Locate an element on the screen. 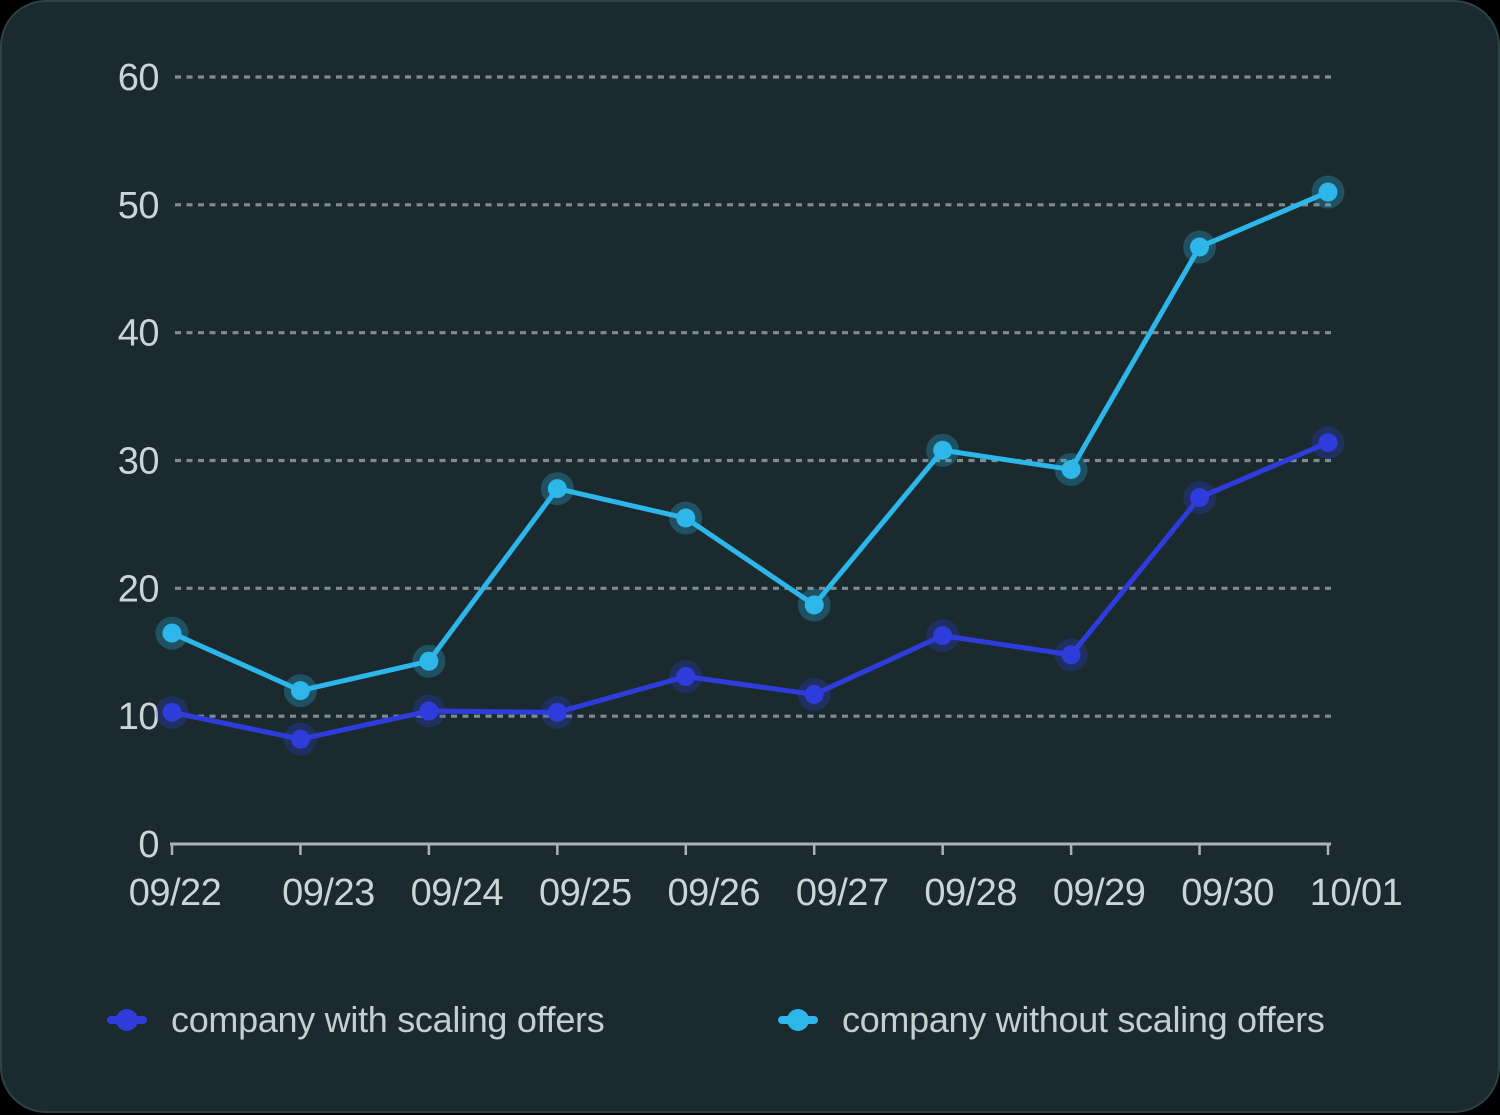 The height and width of the screenshot is (1115, 1500). data-point-0-09/25 is located at coordinates (557, 712).